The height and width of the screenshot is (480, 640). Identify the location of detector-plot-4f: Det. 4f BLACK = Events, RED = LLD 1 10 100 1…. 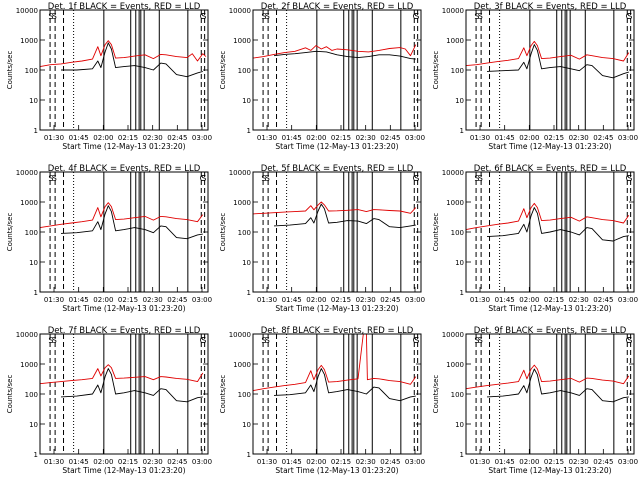
(109, 238).